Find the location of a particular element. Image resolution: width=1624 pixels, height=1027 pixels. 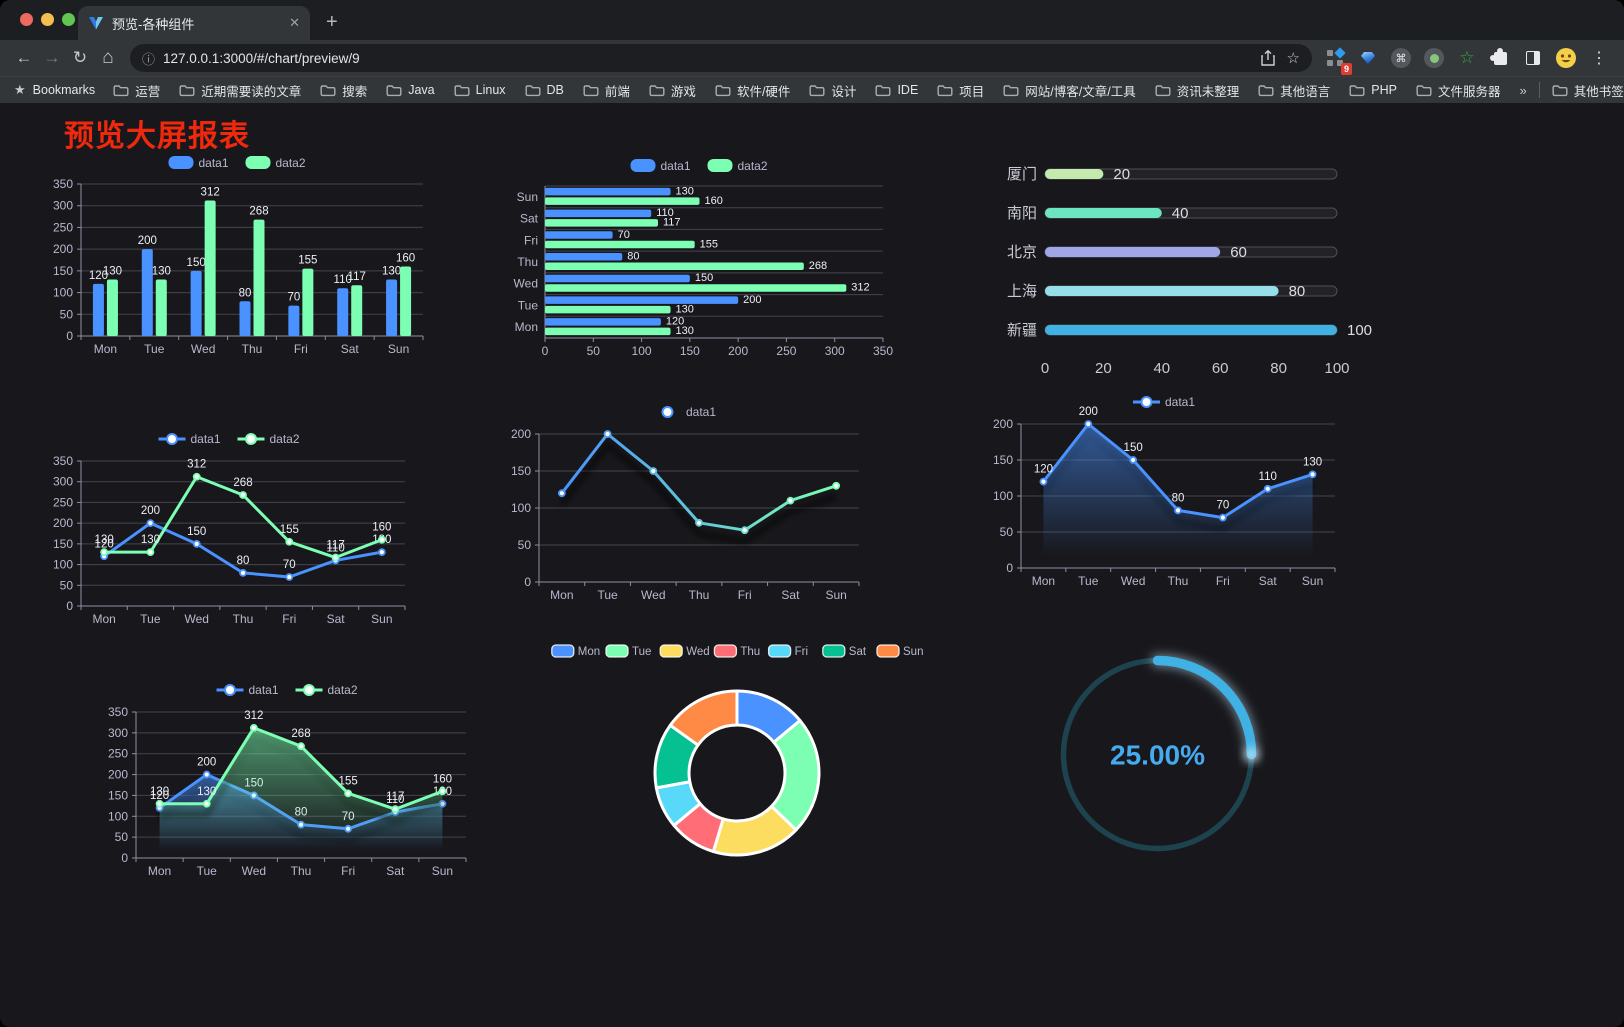

bookmark-folder: 设计 is located at coordinates (832, 90).